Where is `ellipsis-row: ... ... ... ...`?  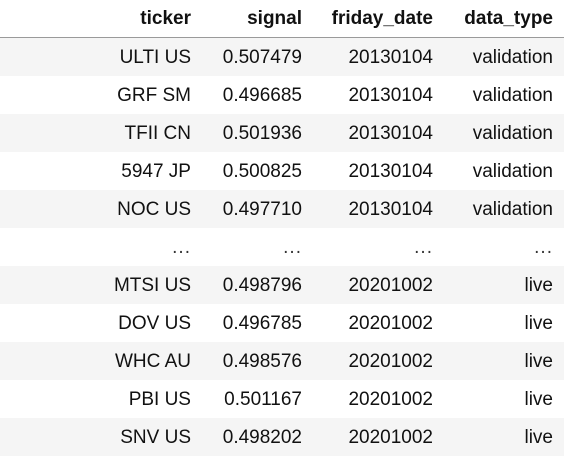 ellipsis-row: ... ... ... ... is located at coordinates (282, 247).